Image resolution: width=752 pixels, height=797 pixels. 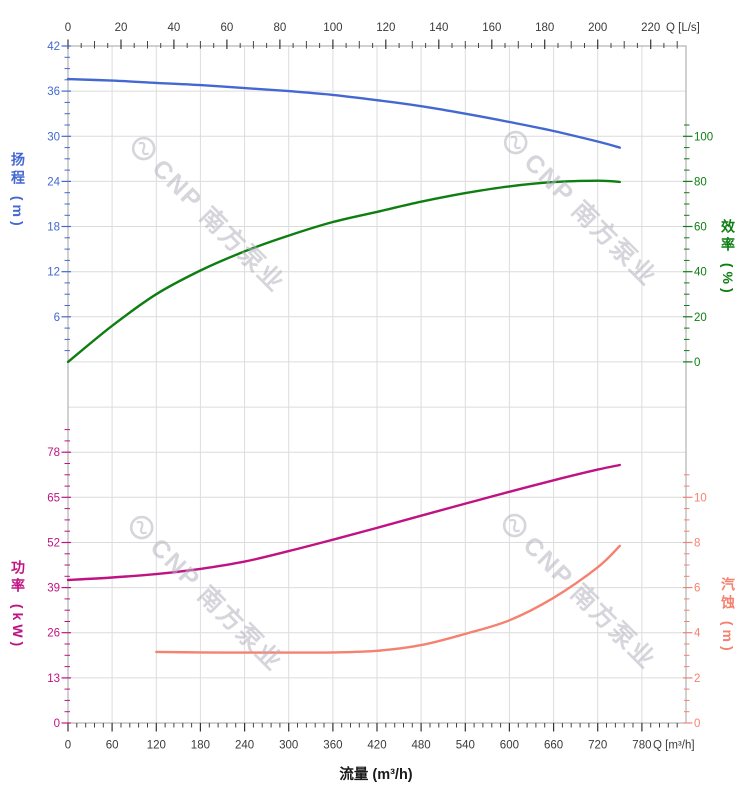 I want to click on tick-label: 780, so click(x=641, y=746).